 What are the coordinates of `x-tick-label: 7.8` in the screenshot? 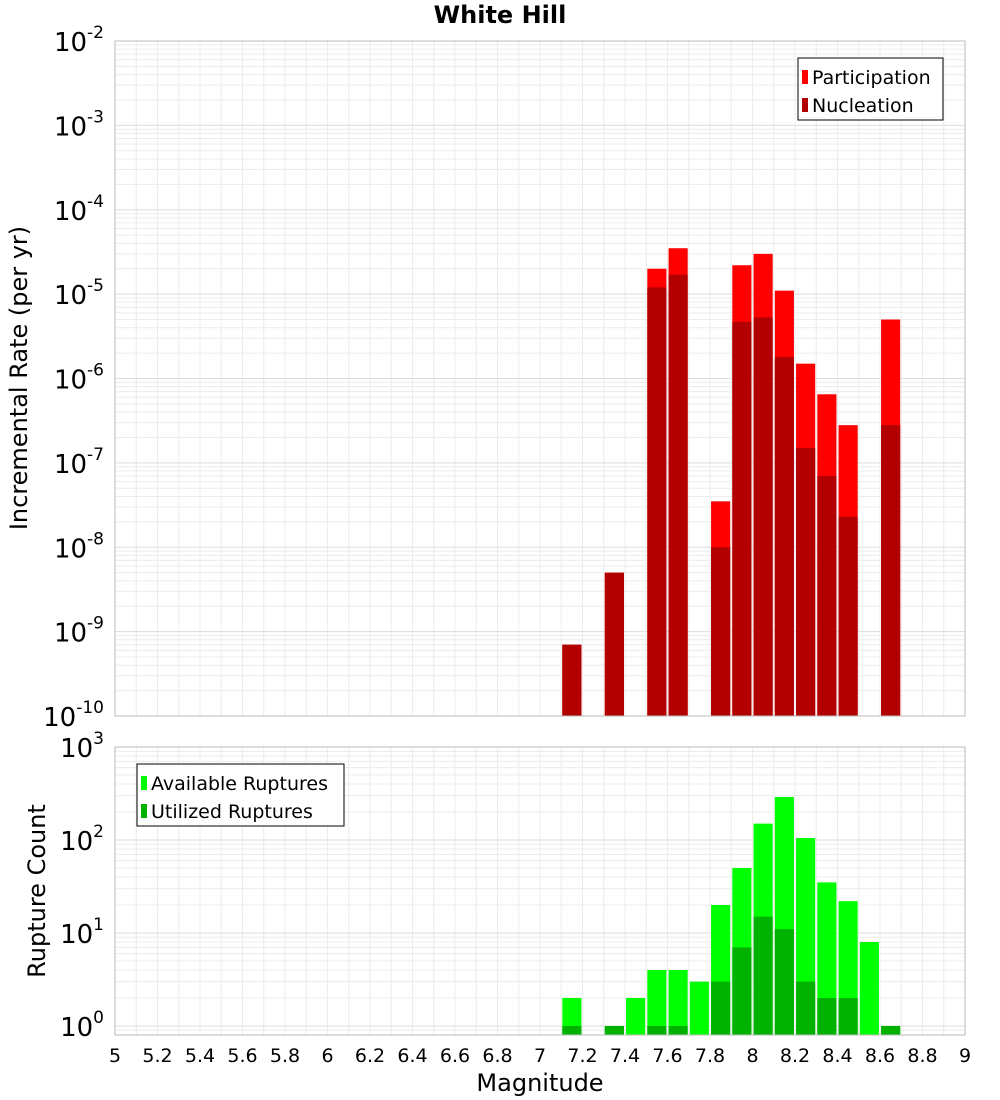 It's located at (710, 1056).